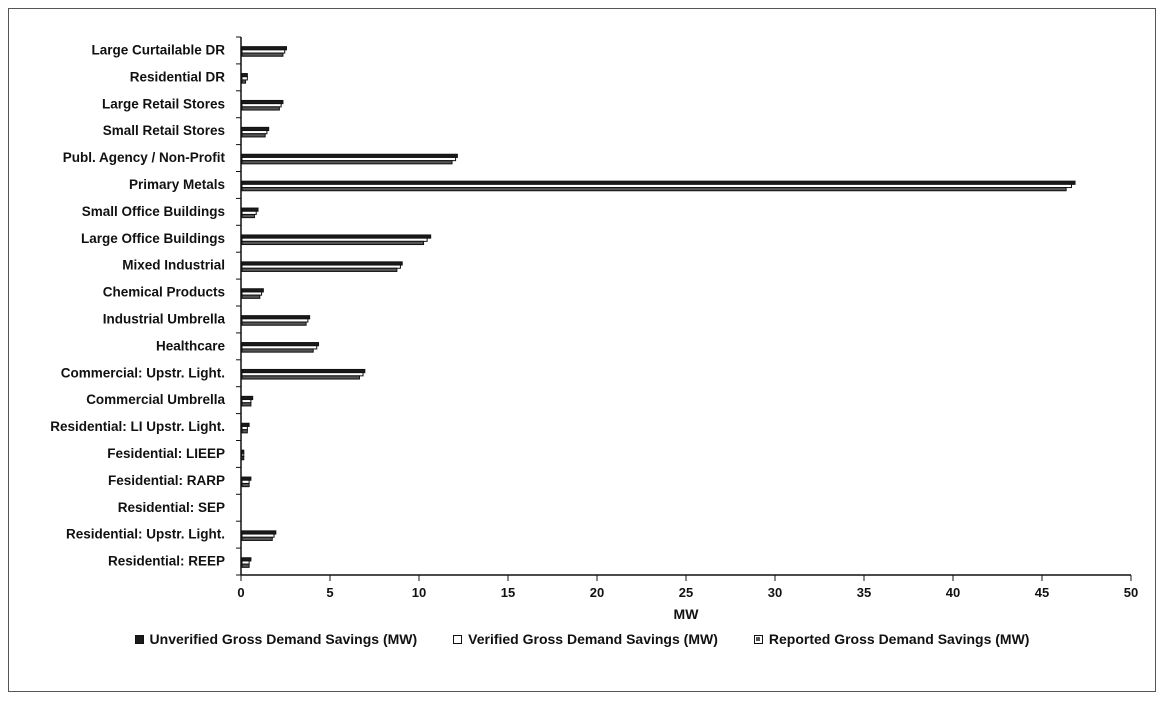 The width and height of the screenshot is (1166, 701). I want to click on legend-item-verified: Verified Gross Demand Savings (MW), so click(585, 639).